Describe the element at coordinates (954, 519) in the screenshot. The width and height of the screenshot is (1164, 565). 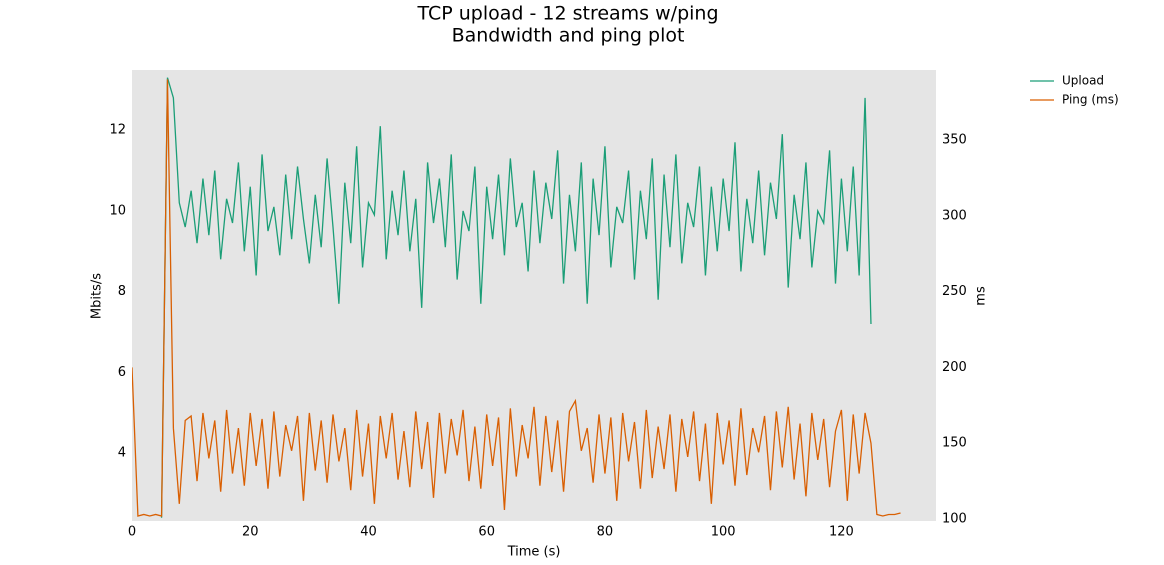
I see `y2-tick-label: 100` at that location.